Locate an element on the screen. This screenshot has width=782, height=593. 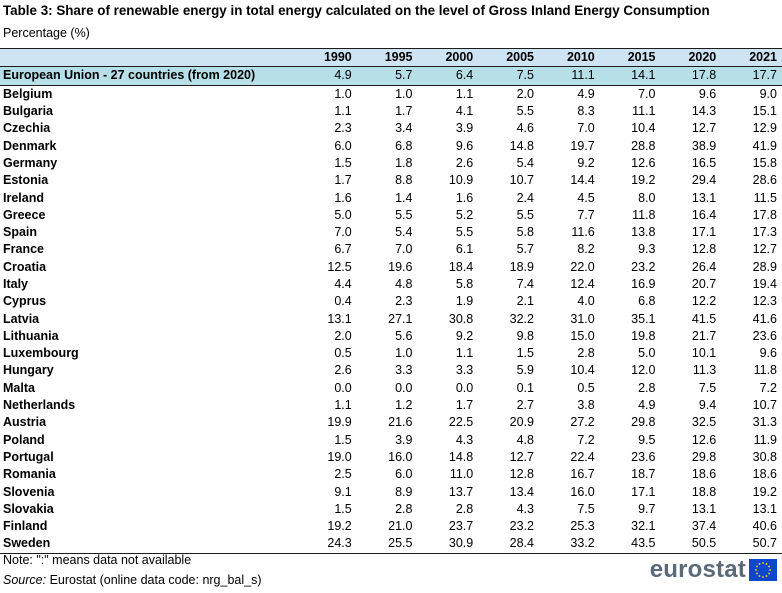
value-cell: 1.1 is located at coordinates (464, 353).